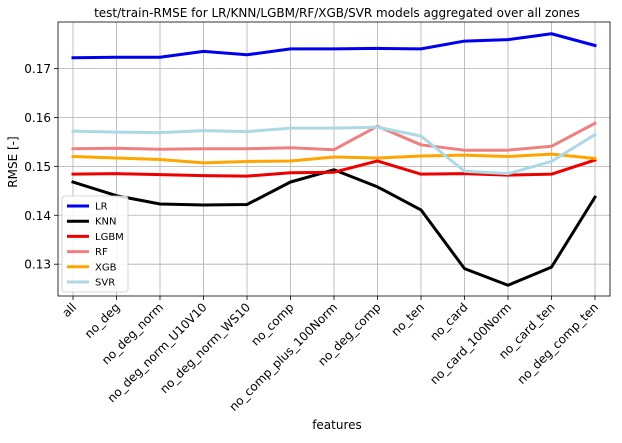 This screenshot has height=443, width=622. Describe the element at coordinates (106, 267) in the screenshot. I see `legend-label-xgb: XGB` at that location.